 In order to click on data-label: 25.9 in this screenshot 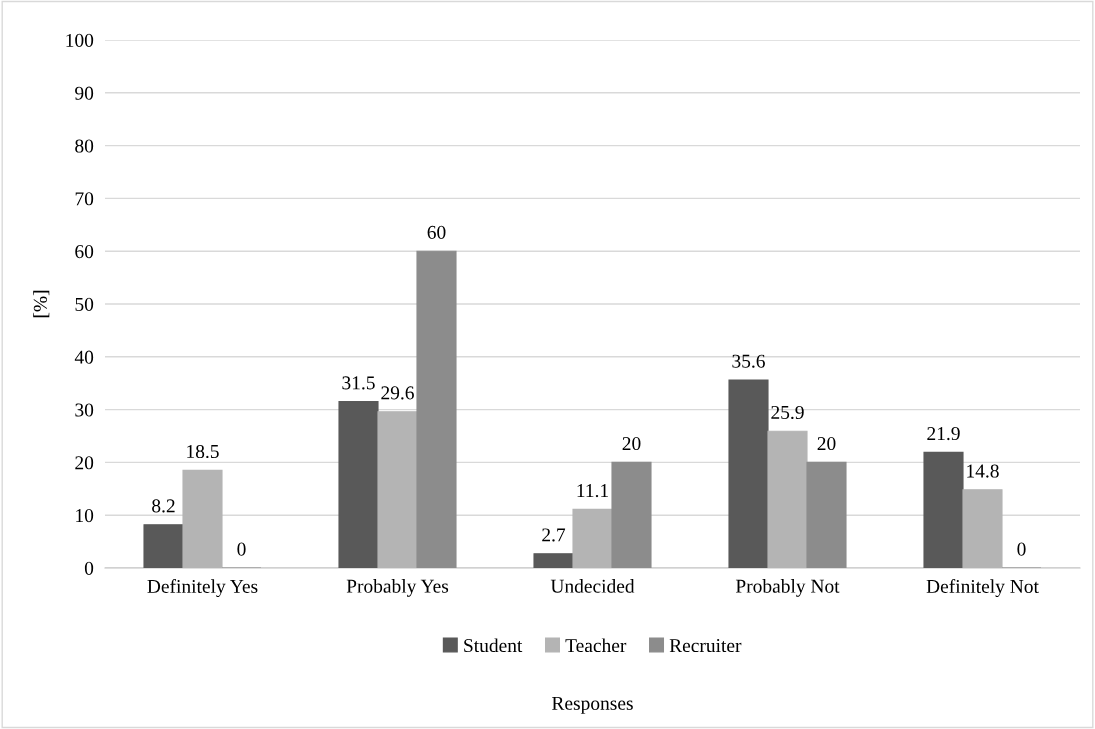, I will do `click(787, 412)`.